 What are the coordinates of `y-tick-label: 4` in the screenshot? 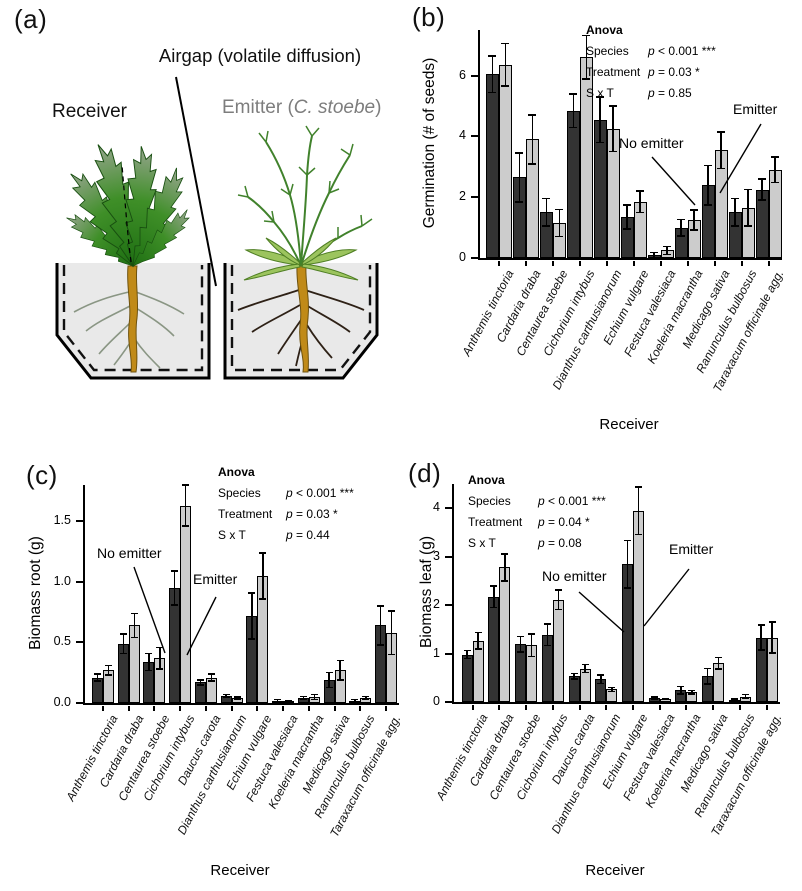 It's located at (436, 507).